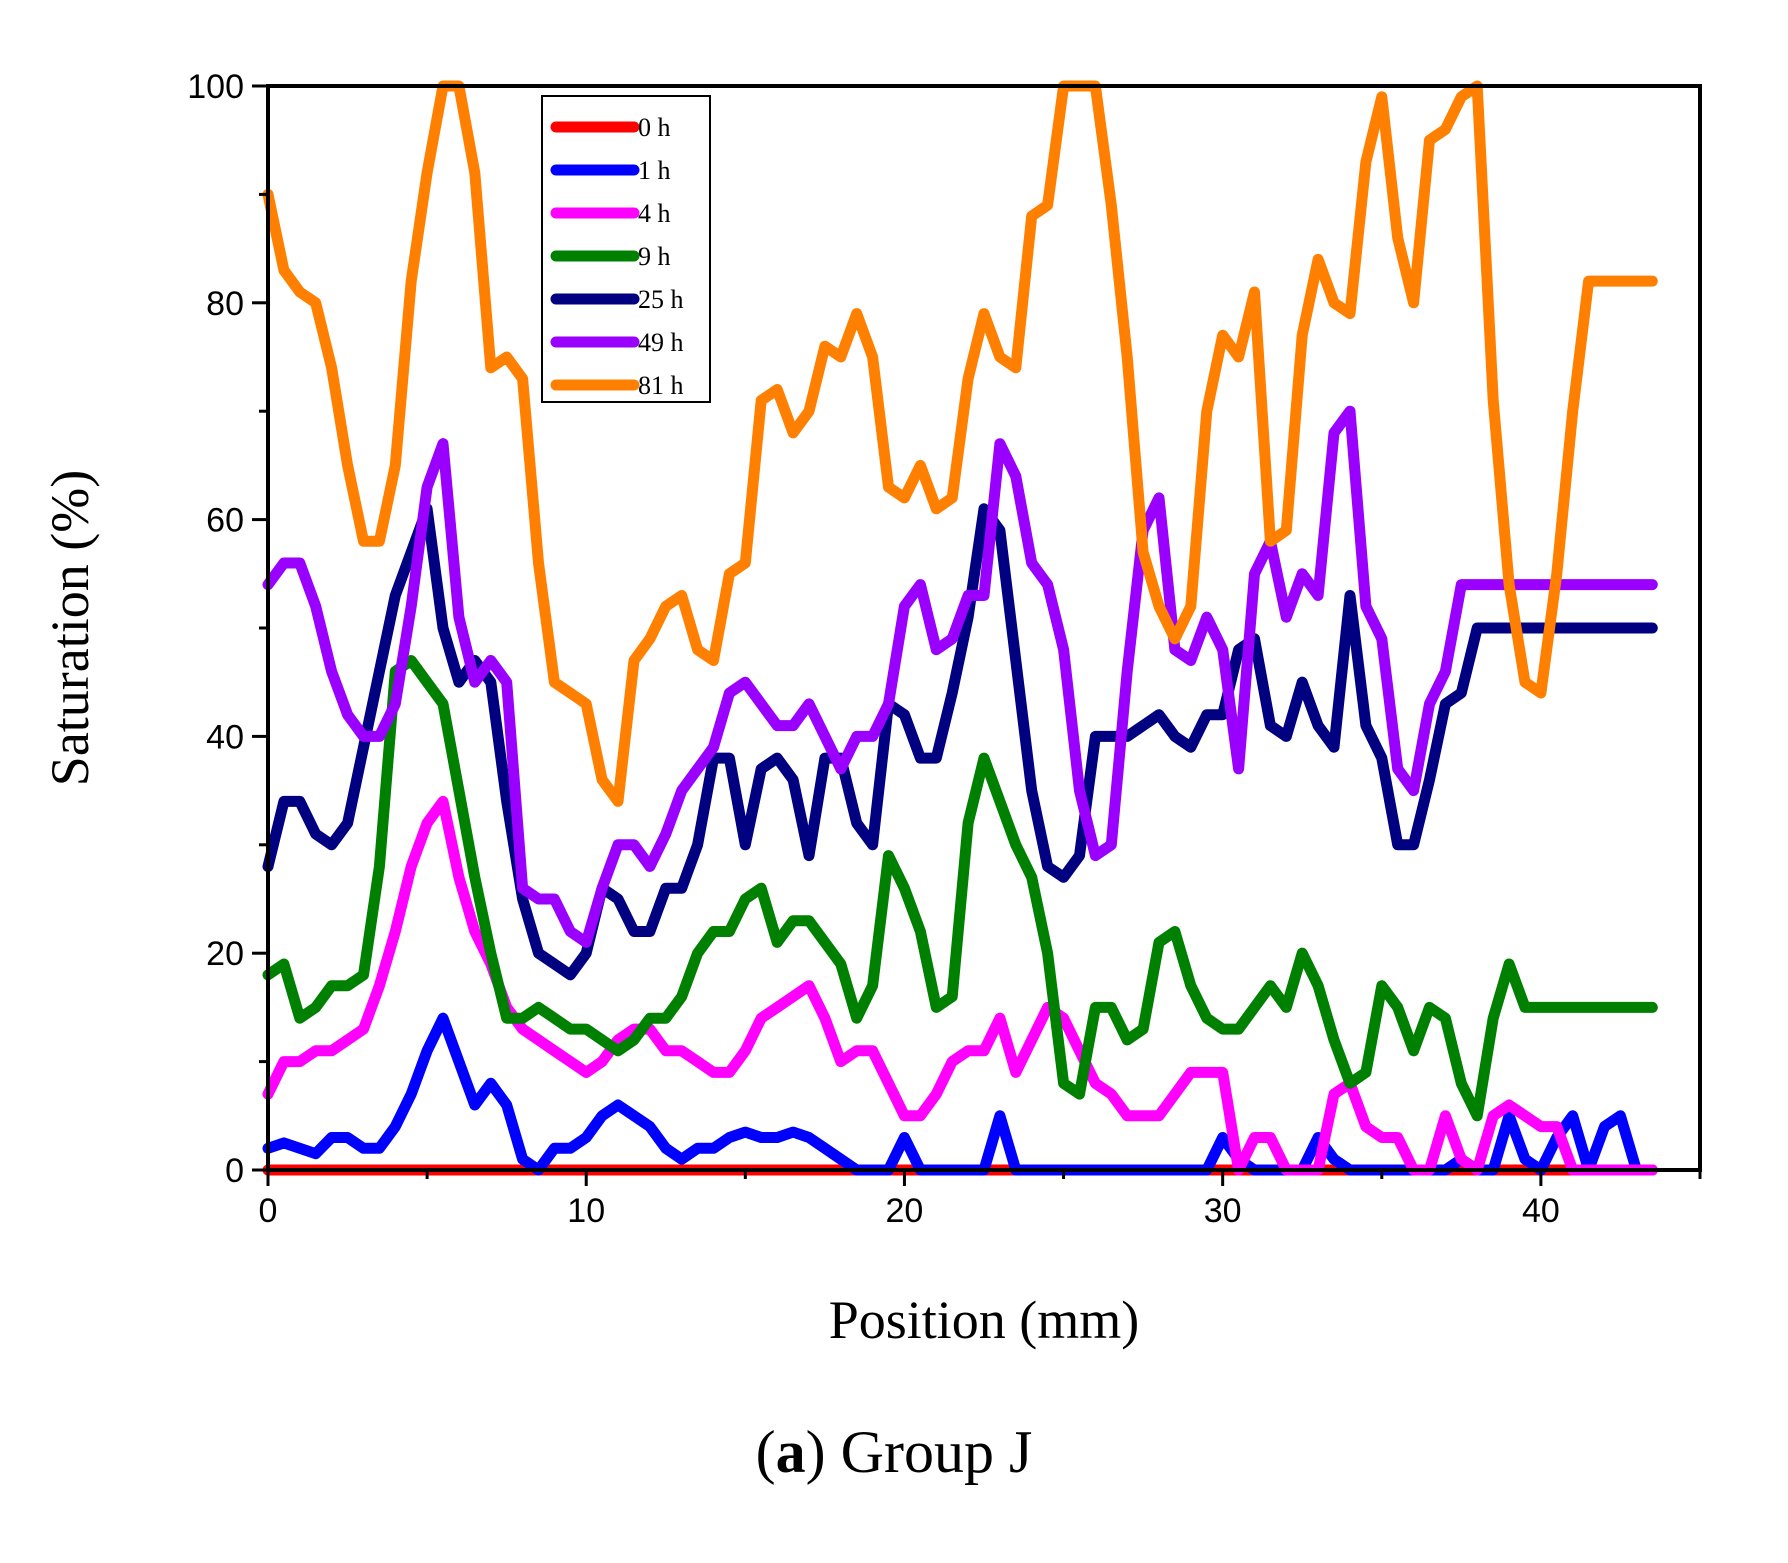  I want to click on y-tick-label: 40, so click(225, 737).